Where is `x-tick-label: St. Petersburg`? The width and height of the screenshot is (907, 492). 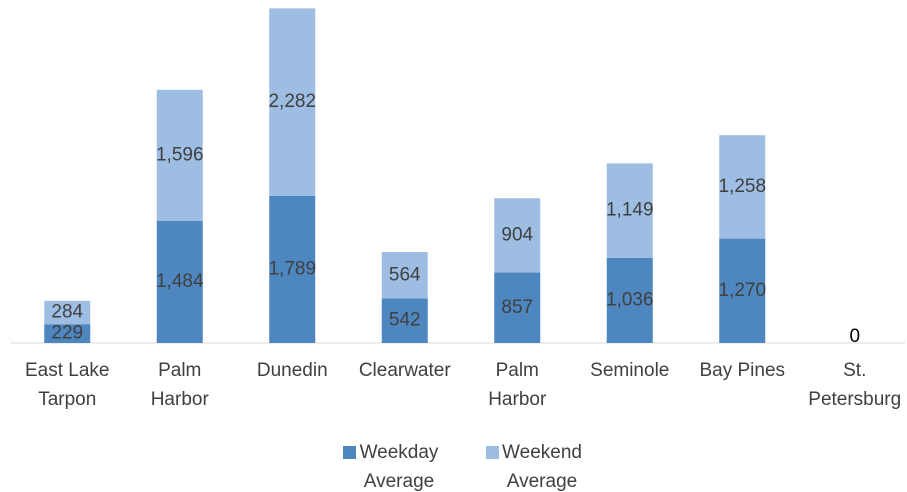 x-tick-label: St. Petersburg is located at coordinates (855, 385).